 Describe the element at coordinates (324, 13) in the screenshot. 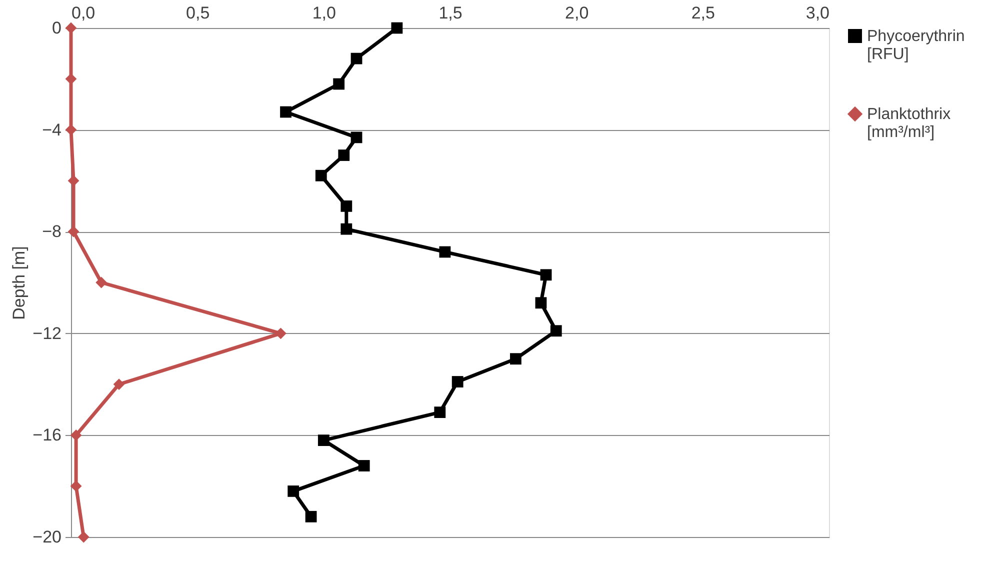

I see `x-tick-label: 1,0` at that location.